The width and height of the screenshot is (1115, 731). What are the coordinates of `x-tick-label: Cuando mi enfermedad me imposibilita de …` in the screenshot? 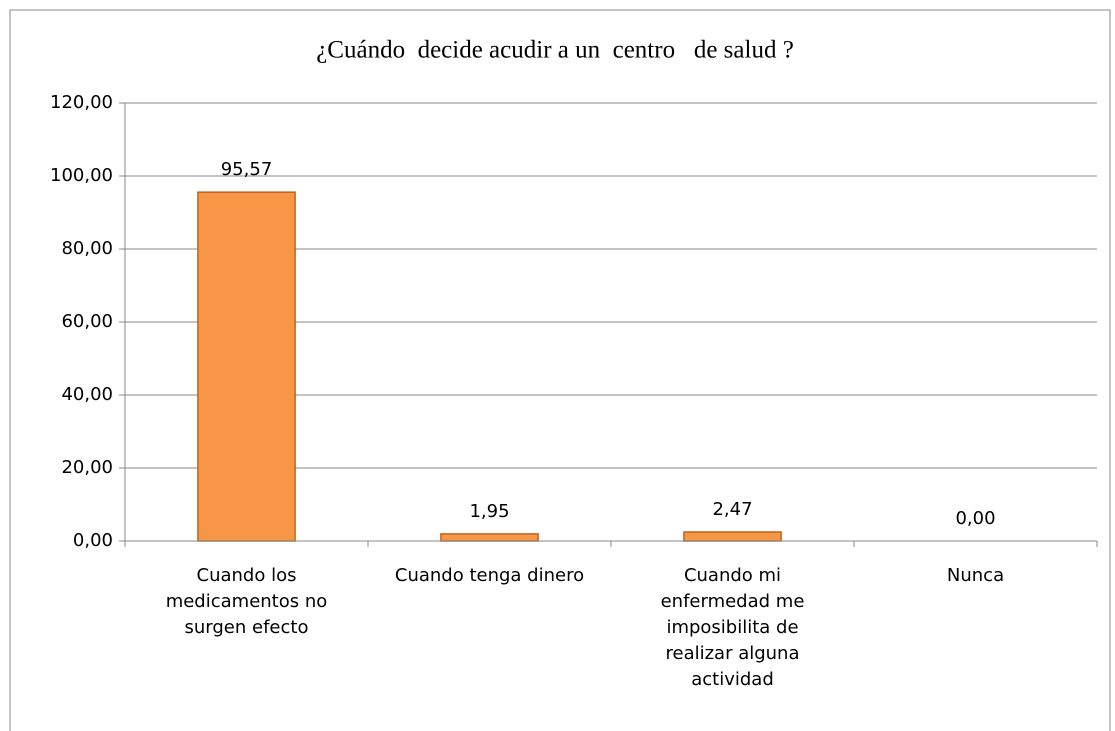 It's located at (732, 627).